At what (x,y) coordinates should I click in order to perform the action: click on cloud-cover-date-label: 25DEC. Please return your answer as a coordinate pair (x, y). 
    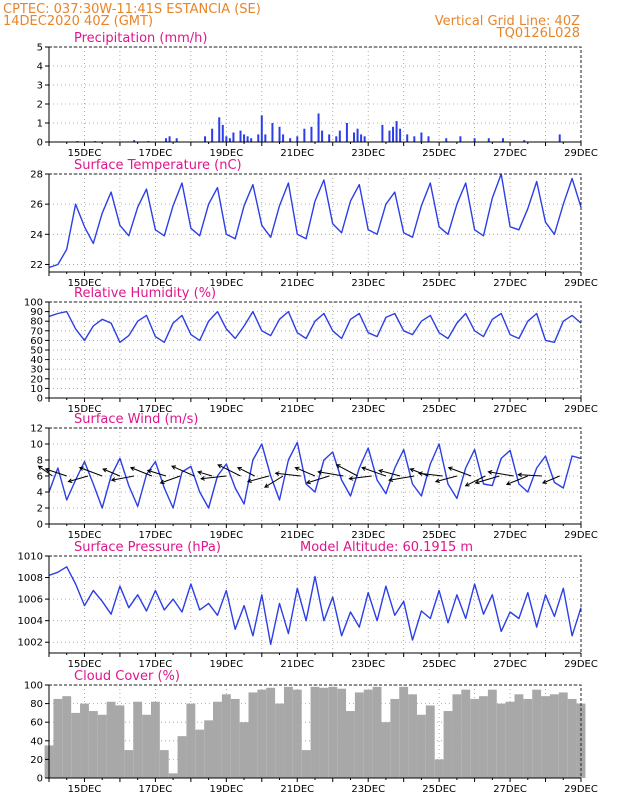
    Looking at the image, I should click on (439, 789).